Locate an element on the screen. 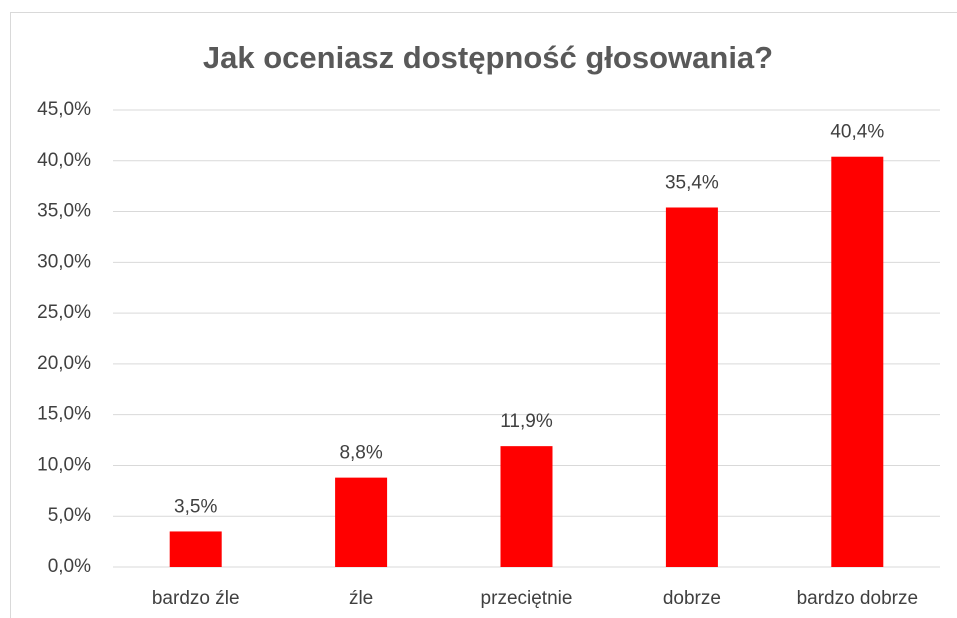  y-tick-label: 30,0% is located at coordinates (64, 261).